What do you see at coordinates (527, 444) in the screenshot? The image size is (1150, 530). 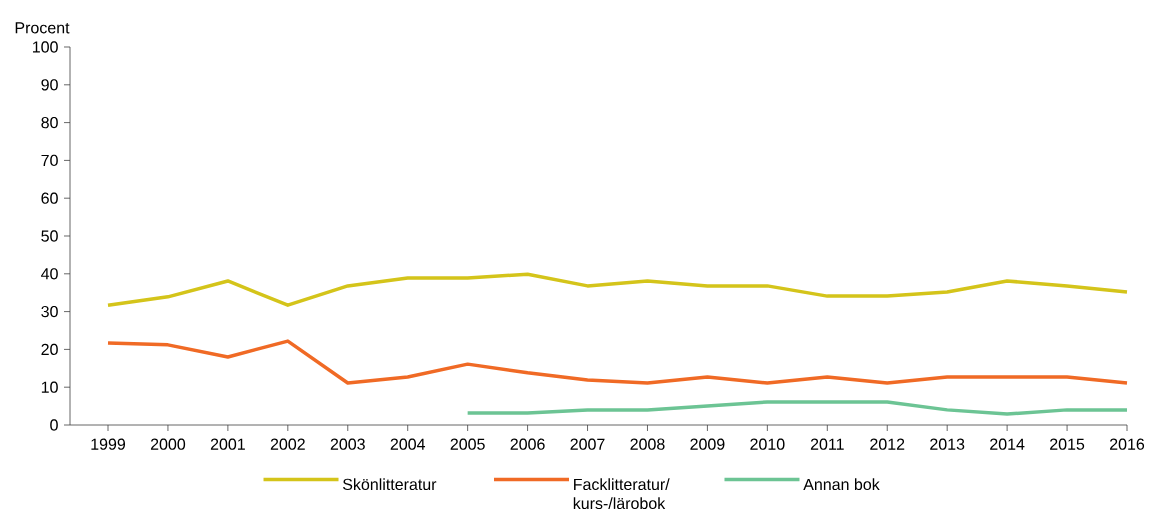 I see `x-tick-label: 2006` at bounding box center [527, 444].